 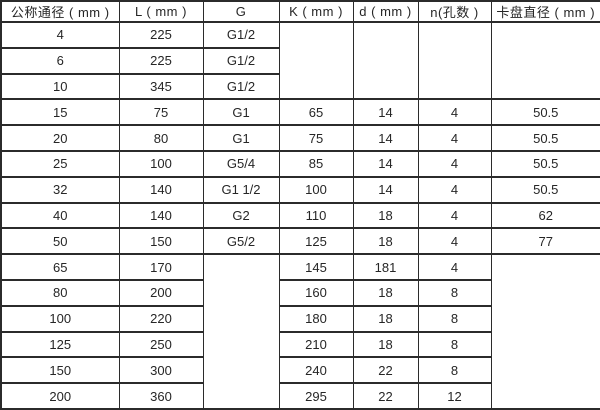 I want to click on table-cell: 50, so click(x=60, y=241).